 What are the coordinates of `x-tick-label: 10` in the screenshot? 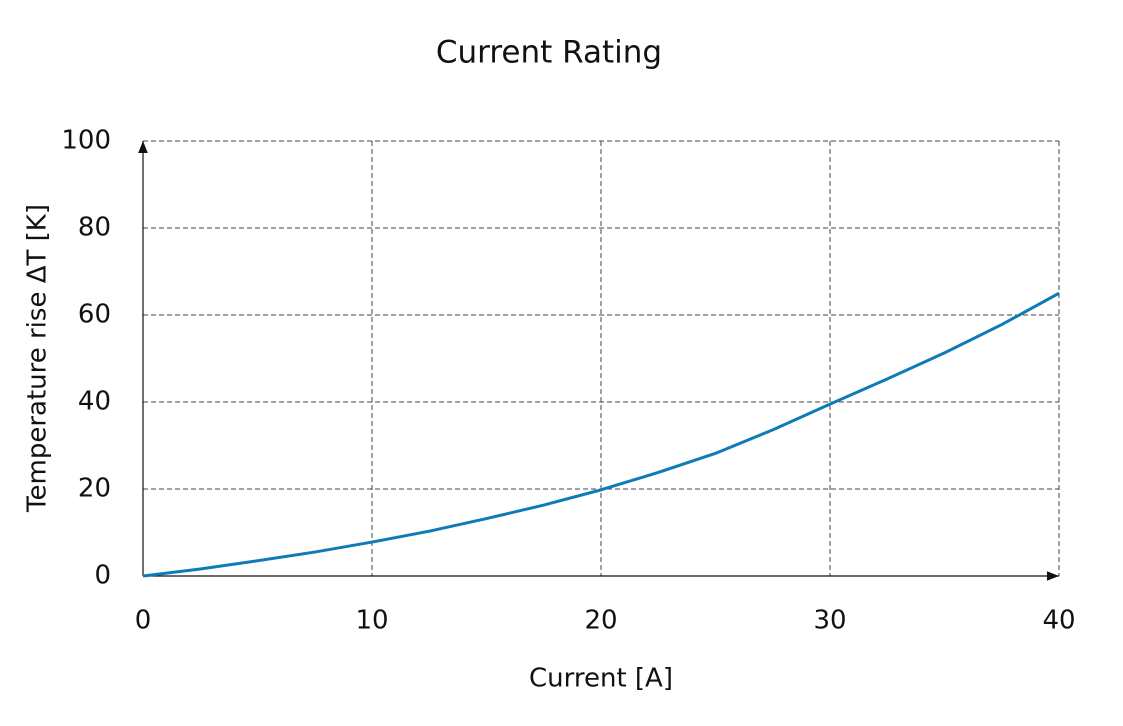 It's located at (371, 621).